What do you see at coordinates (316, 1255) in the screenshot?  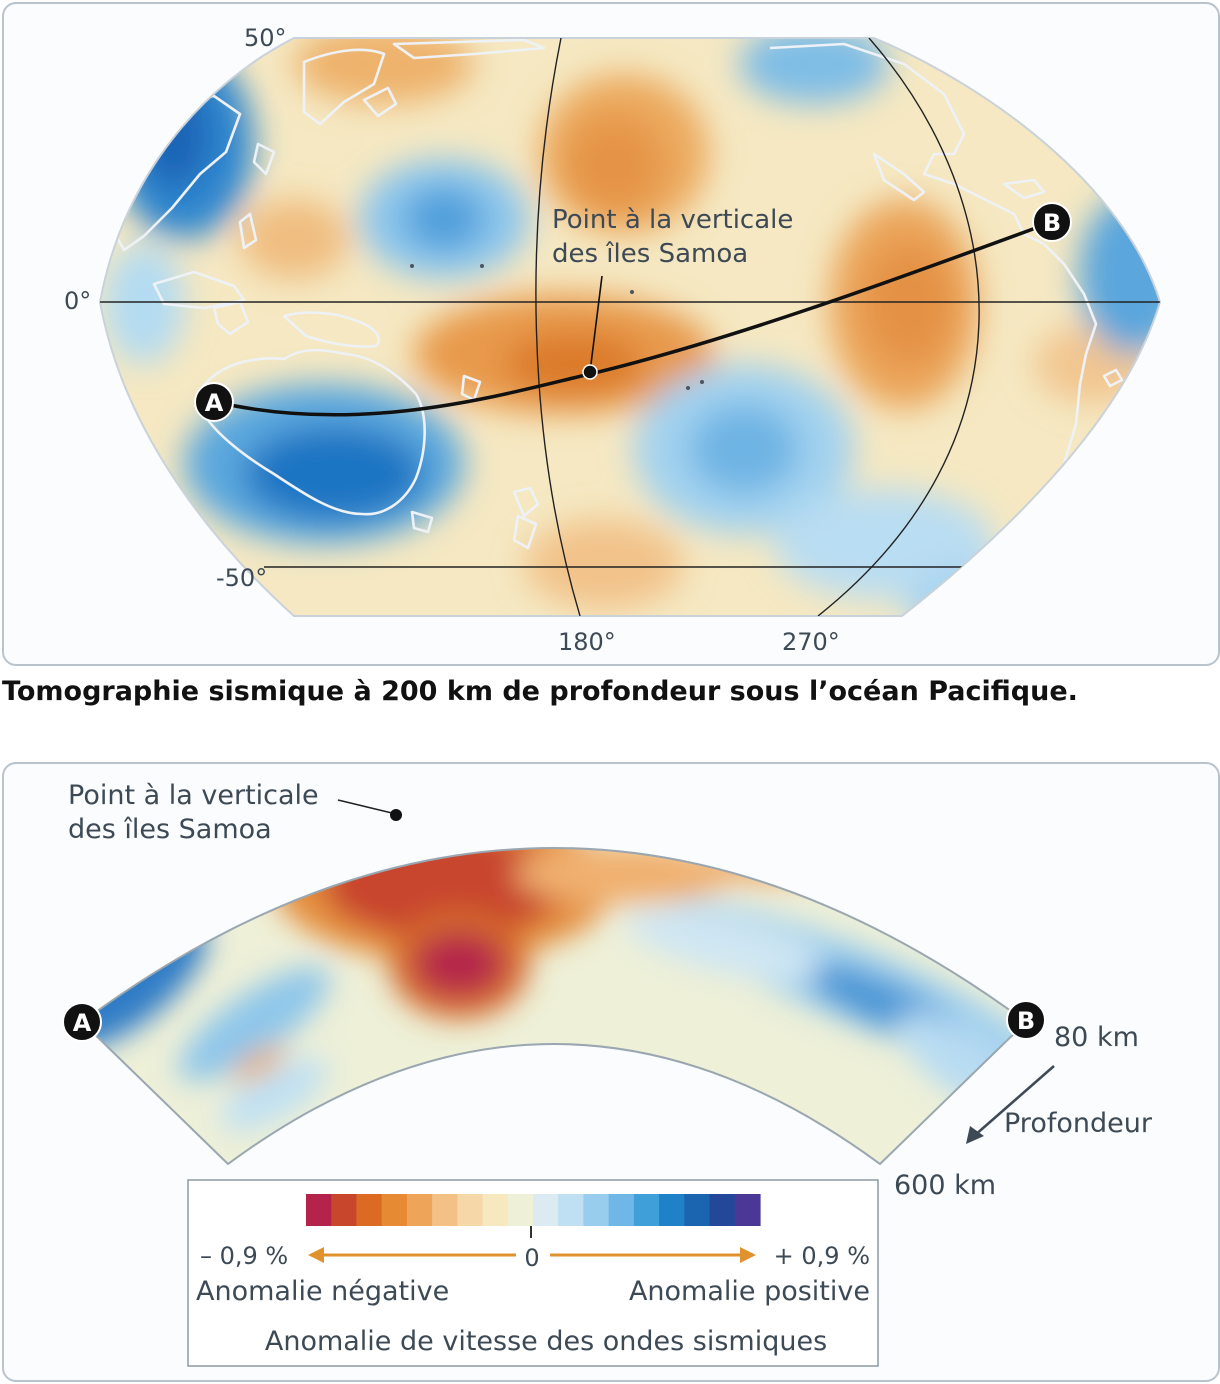 I see `negative-arrow-head` at bounding box center [316, 1255].